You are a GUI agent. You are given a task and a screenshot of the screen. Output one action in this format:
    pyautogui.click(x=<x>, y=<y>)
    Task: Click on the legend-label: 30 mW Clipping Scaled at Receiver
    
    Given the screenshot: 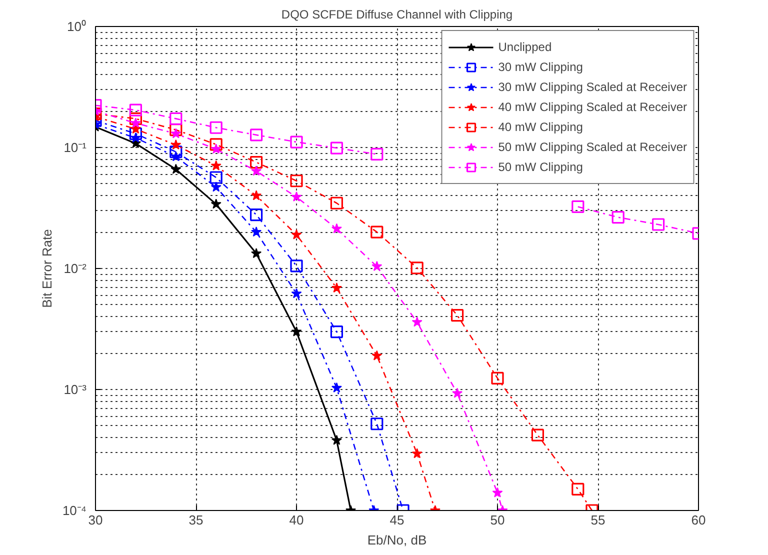 What is the action you would take?
    pyautogui.click(x=592, y=87)
    